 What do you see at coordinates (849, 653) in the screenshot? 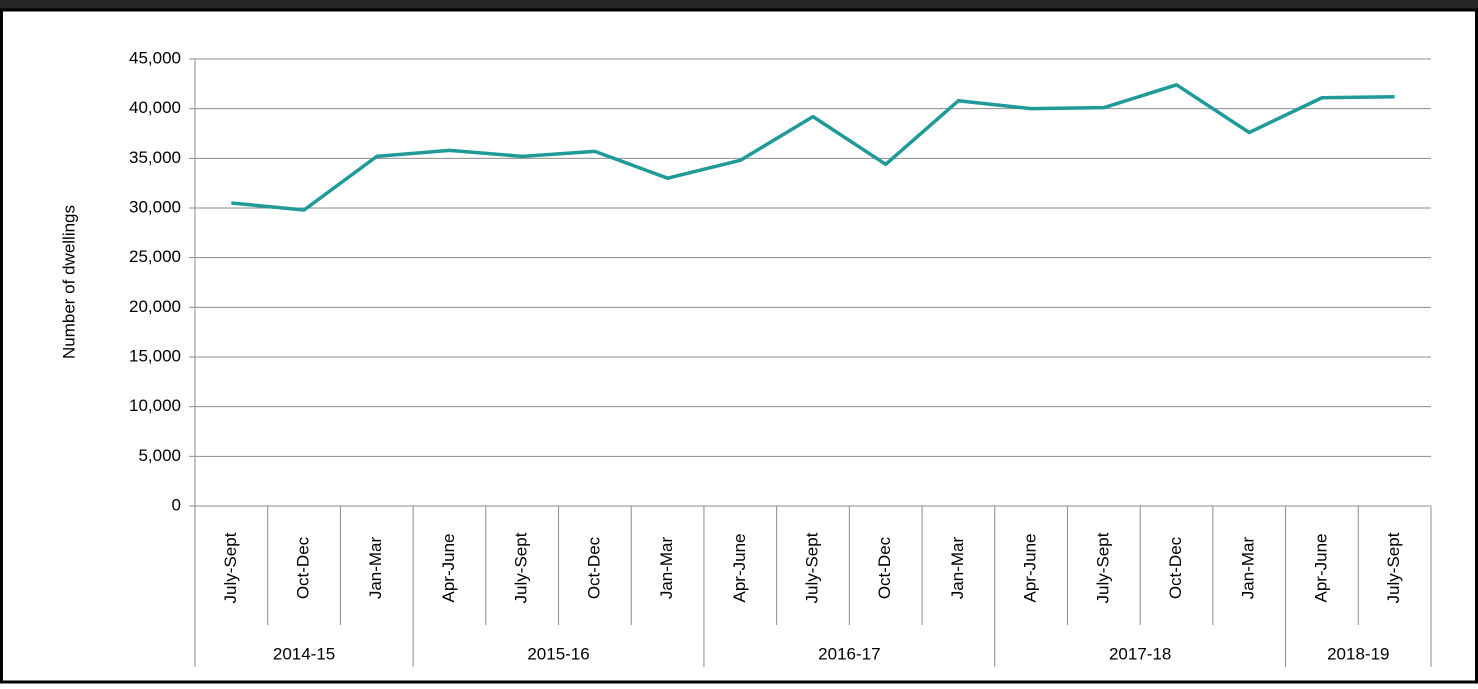
I see `group-label: 2016-17` at bounding box center [849, 653].